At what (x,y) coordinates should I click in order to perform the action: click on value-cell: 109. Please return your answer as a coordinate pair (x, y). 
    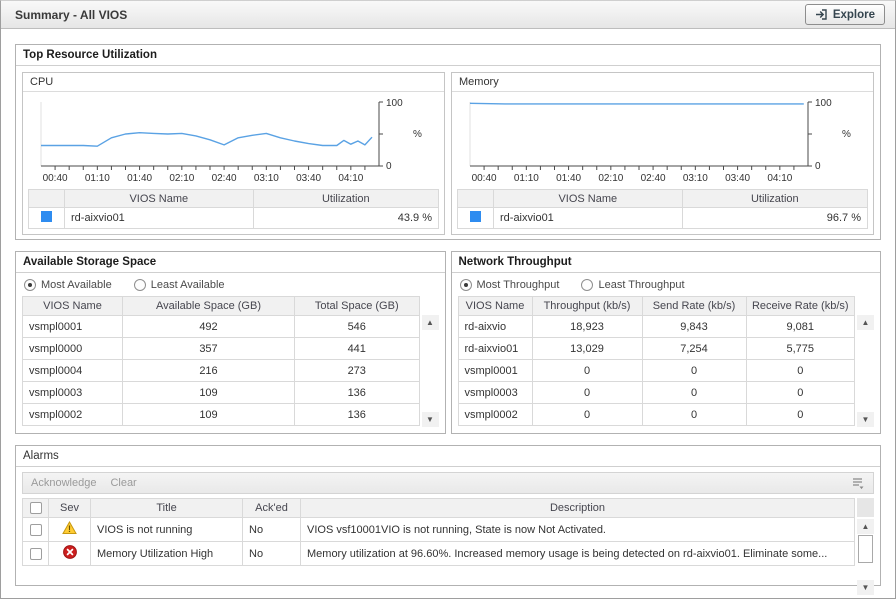
    Looking at the image, I should click on (208, 414).